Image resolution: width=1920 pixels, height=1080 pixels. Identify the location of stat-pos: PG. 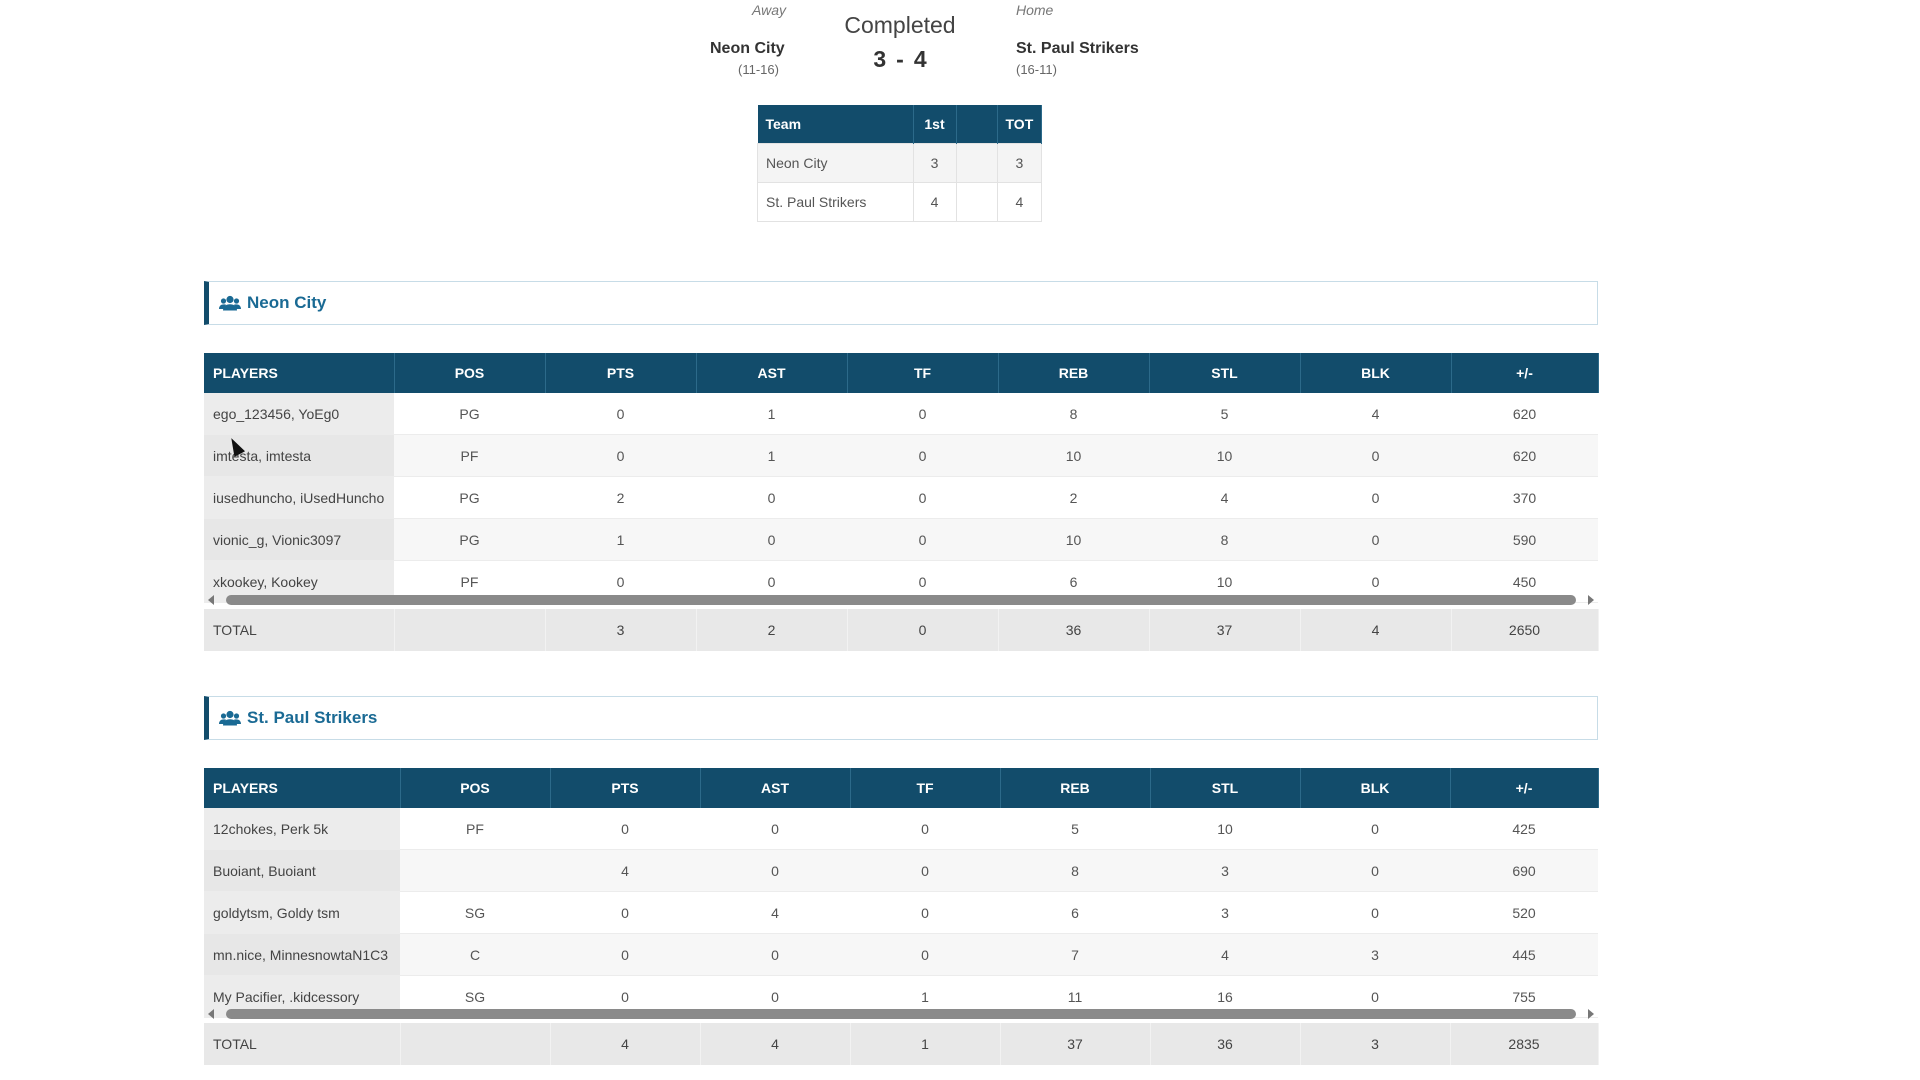
(469, 414).